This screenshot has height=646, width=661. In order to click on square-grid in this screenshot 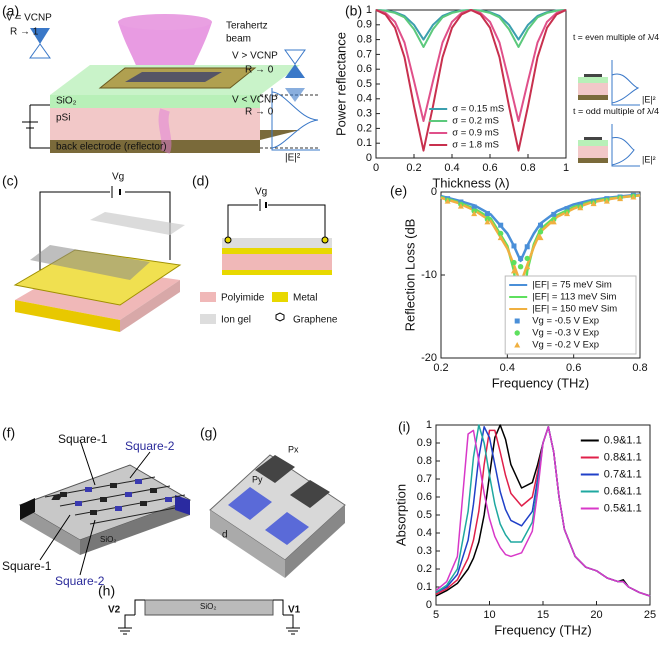, I will do `click(116, 497)`.